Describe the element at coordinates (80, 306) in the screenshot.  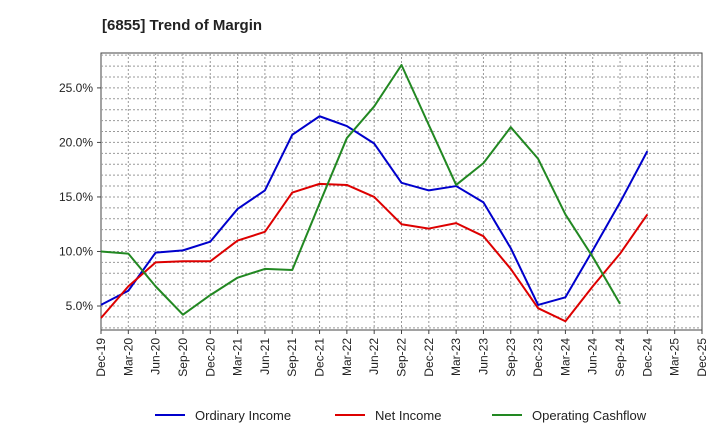
I see `y-tick-label: 5.0%` at that location.